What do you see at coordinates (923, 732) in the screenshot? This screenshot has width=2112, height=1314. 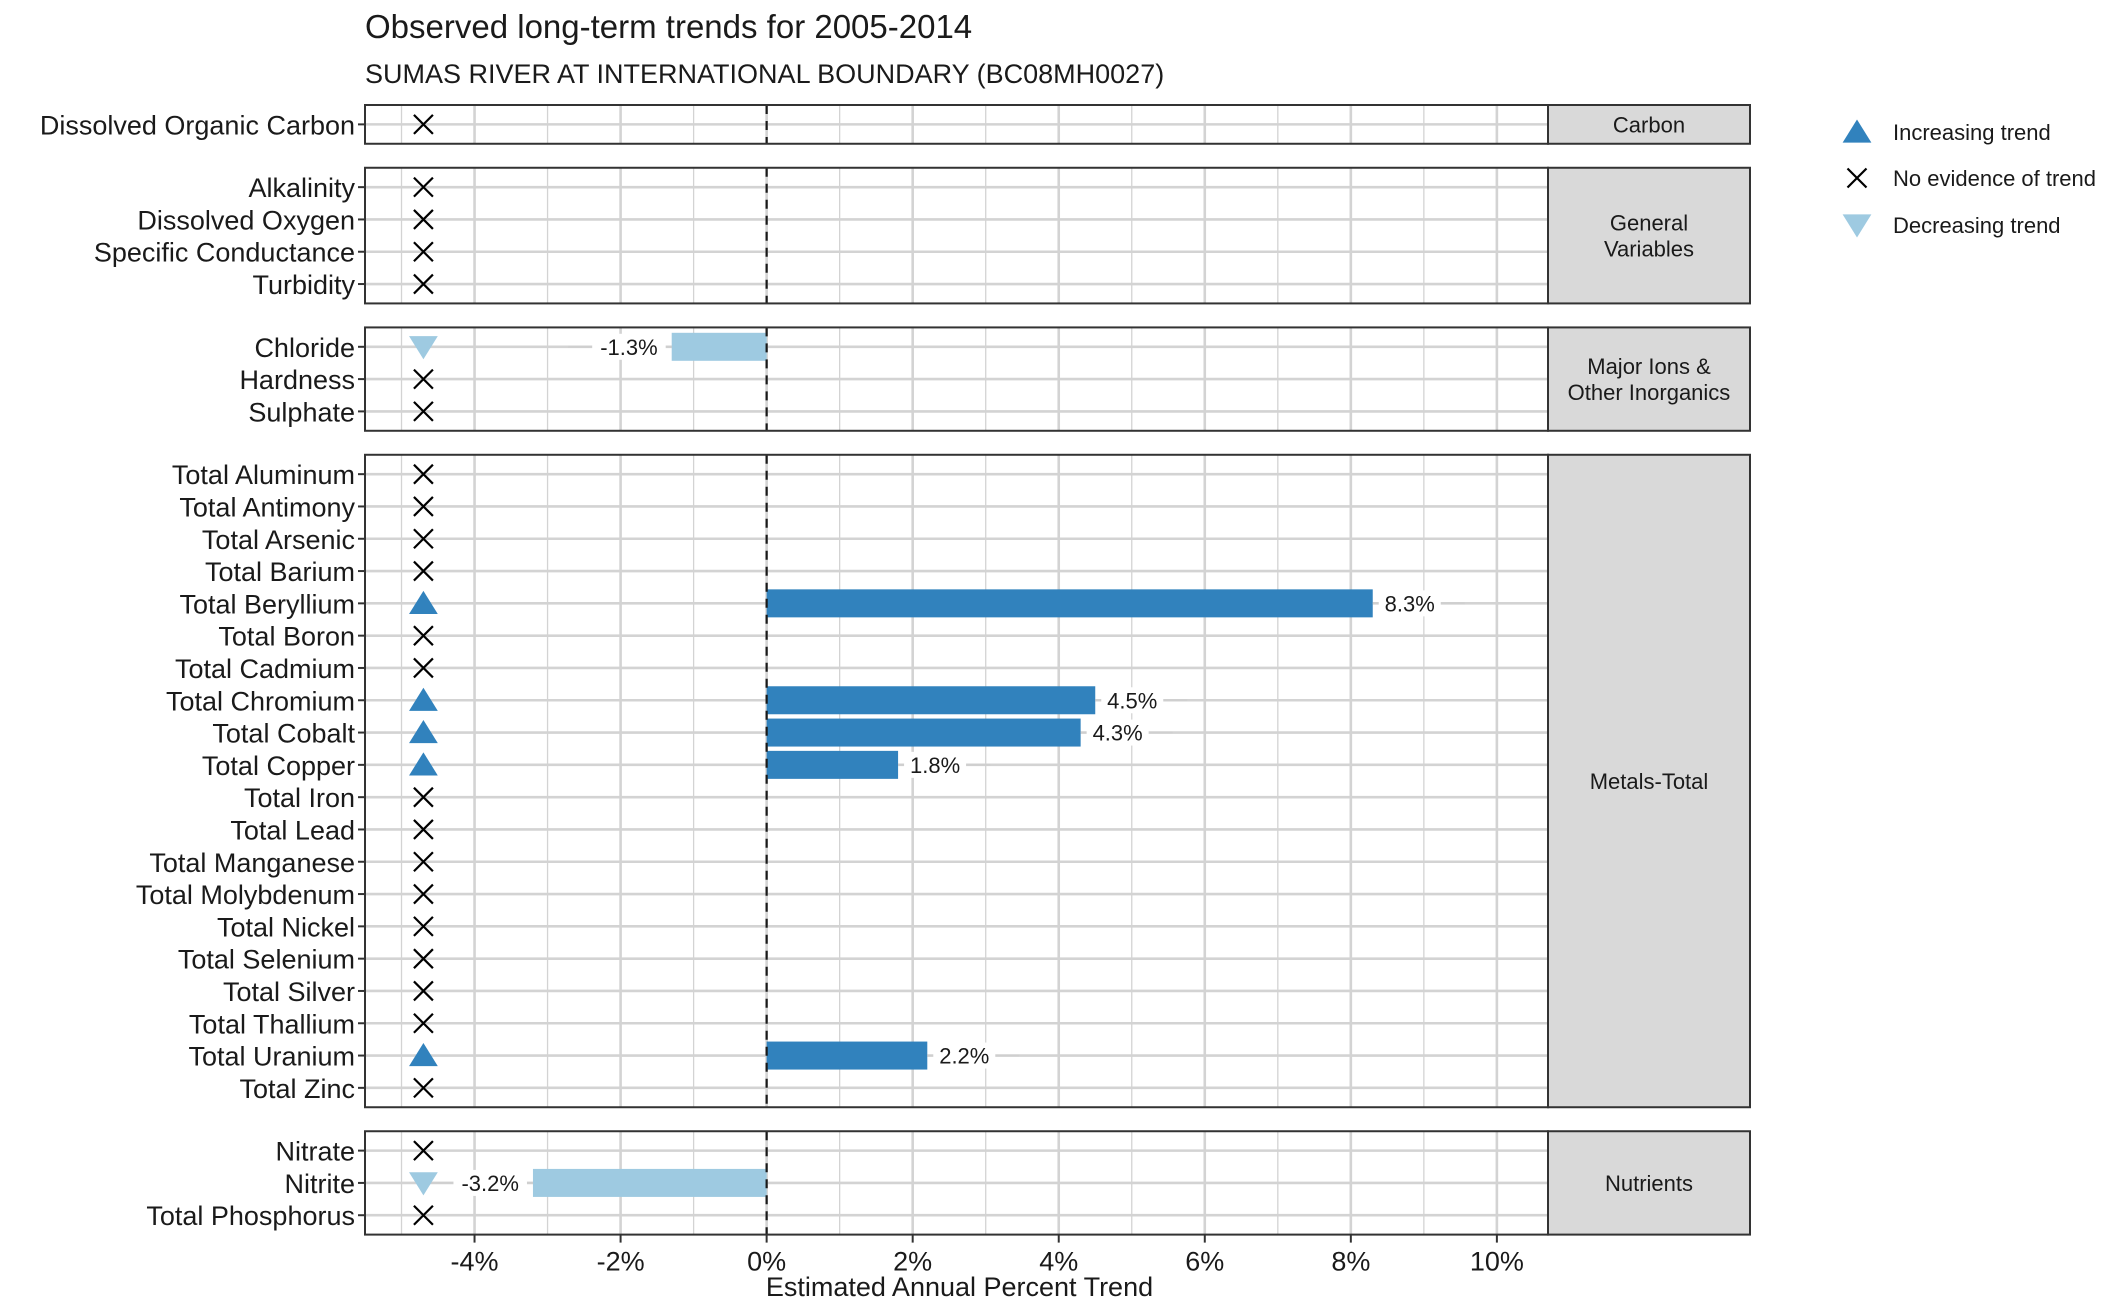 I see `row-total-cobalt-bar` at bounding box center [923, 732].